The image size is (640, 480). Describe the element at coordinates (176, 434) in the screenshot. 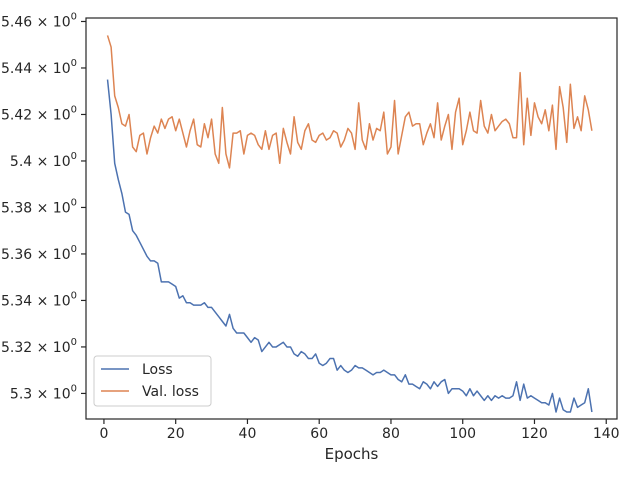

I see `x-tick-label: 20` at that location.